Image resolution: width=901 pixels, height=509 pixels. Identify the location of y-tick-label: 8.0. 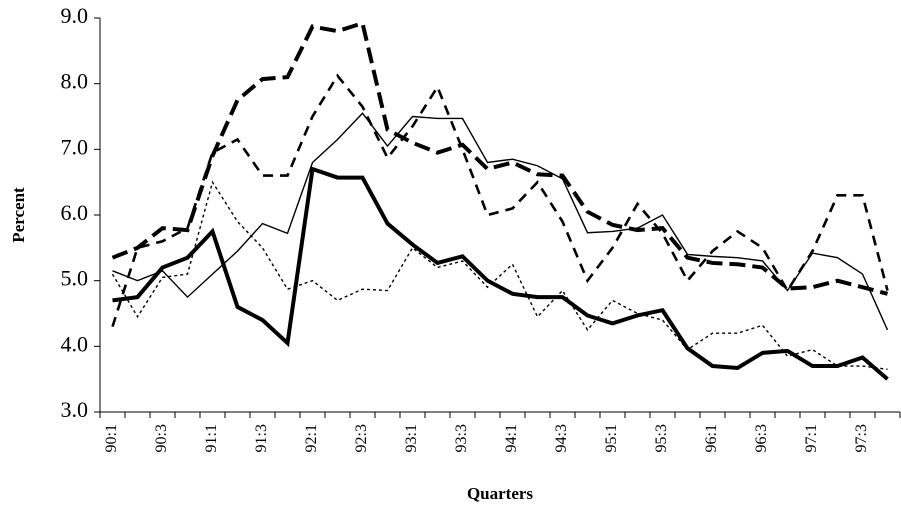
(75, 81).